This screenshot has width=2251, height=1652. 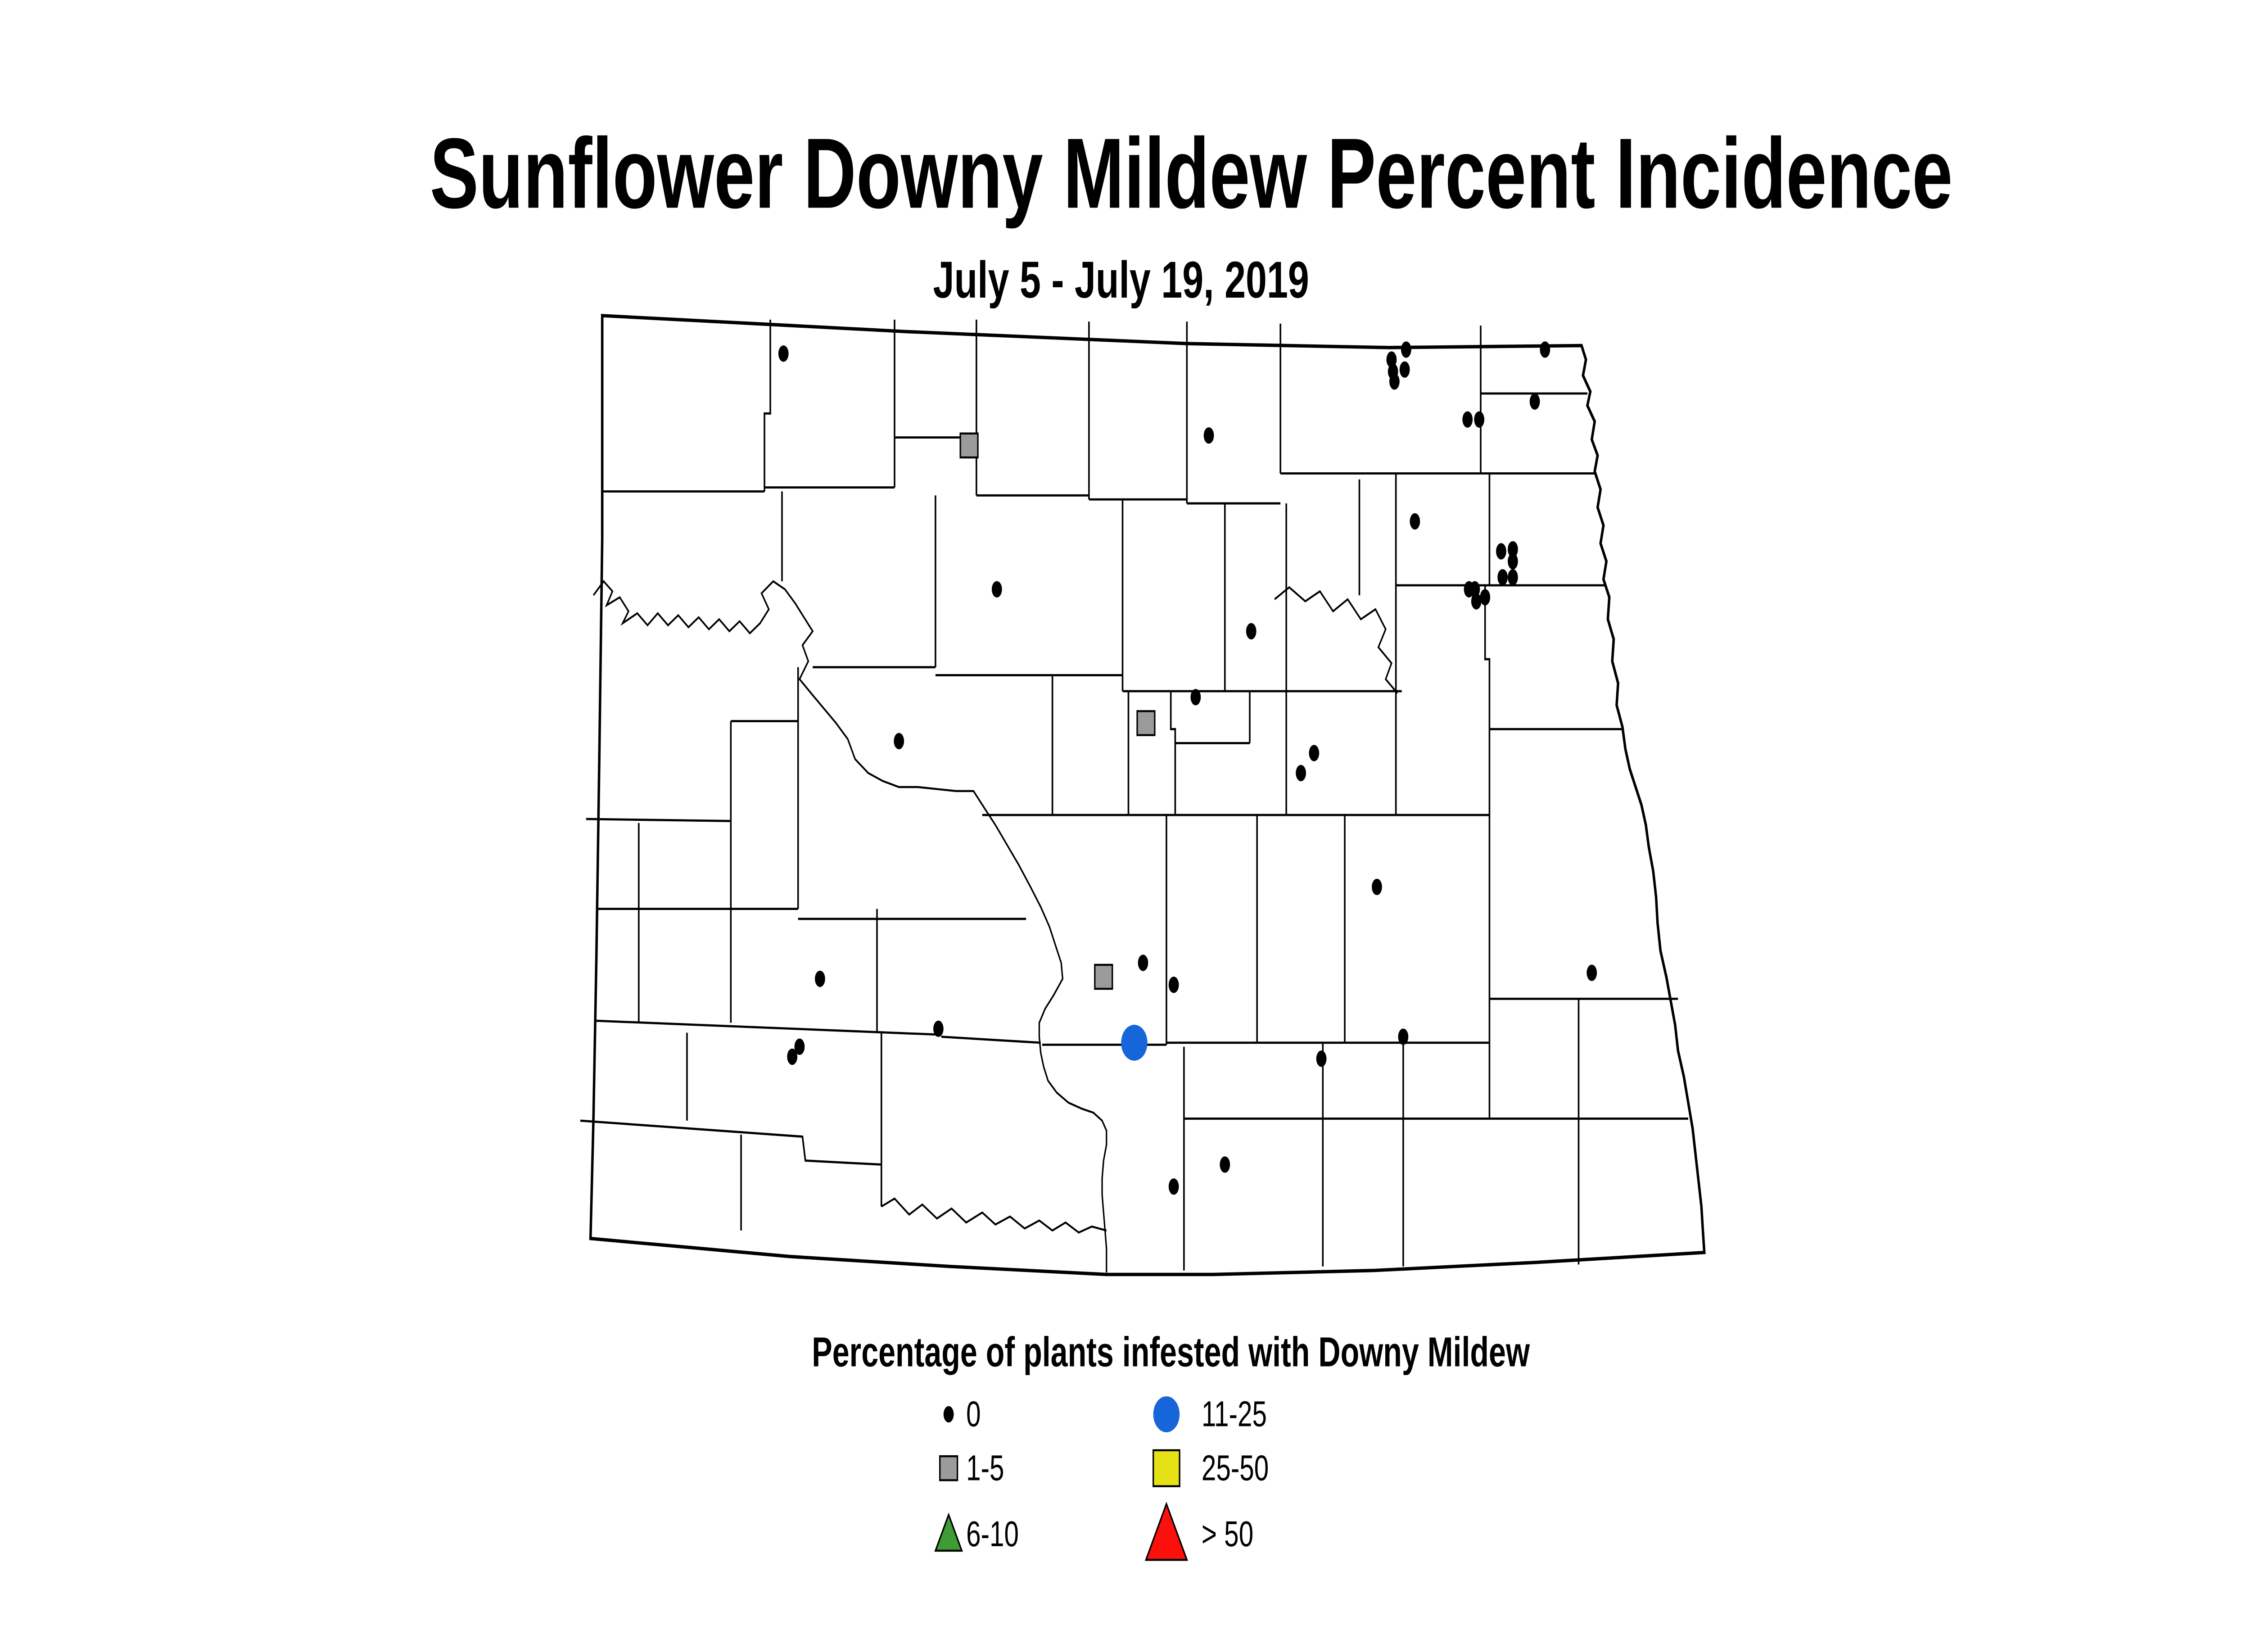 What do you see at coordinates (850, 927) in the screenshot?
I see `lake-sakakawea-missouri-river` at bounding box center [850, 927].